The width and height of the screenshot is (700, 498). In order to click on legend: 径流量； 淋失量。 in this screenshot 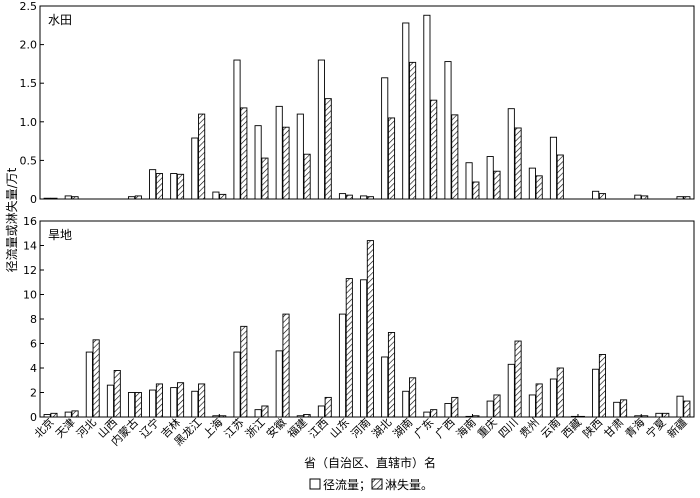, I will do `click(371, 484)`.